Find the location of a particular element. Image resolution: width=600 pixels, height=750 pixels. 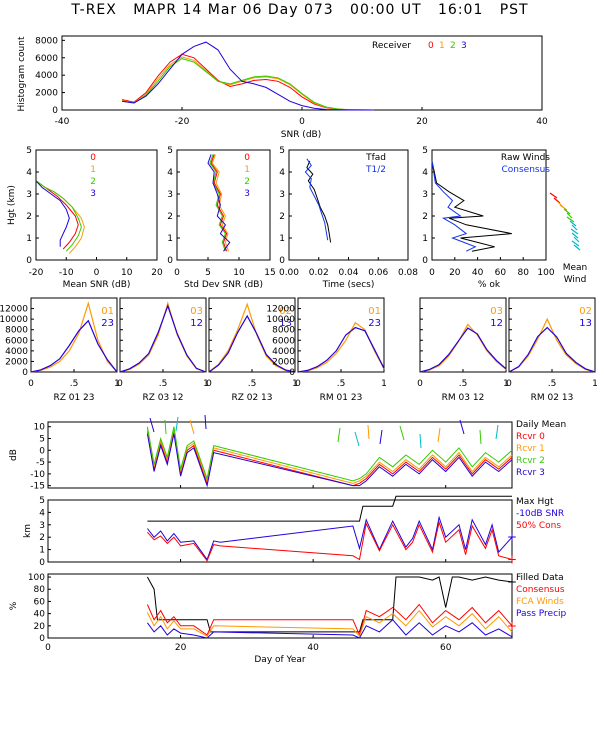

filled-data-y-tick-label: 80 is located at coordinates (40, 590).